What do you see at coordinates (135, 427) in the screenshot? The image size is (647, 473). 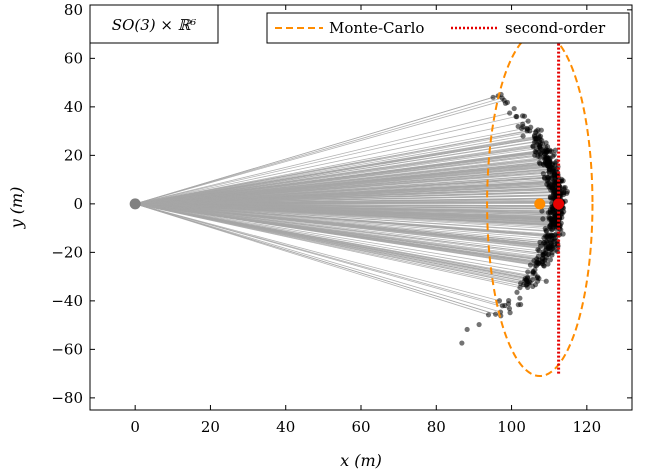 I see `x-tick-label: 0` at bounding box center [135, 427].